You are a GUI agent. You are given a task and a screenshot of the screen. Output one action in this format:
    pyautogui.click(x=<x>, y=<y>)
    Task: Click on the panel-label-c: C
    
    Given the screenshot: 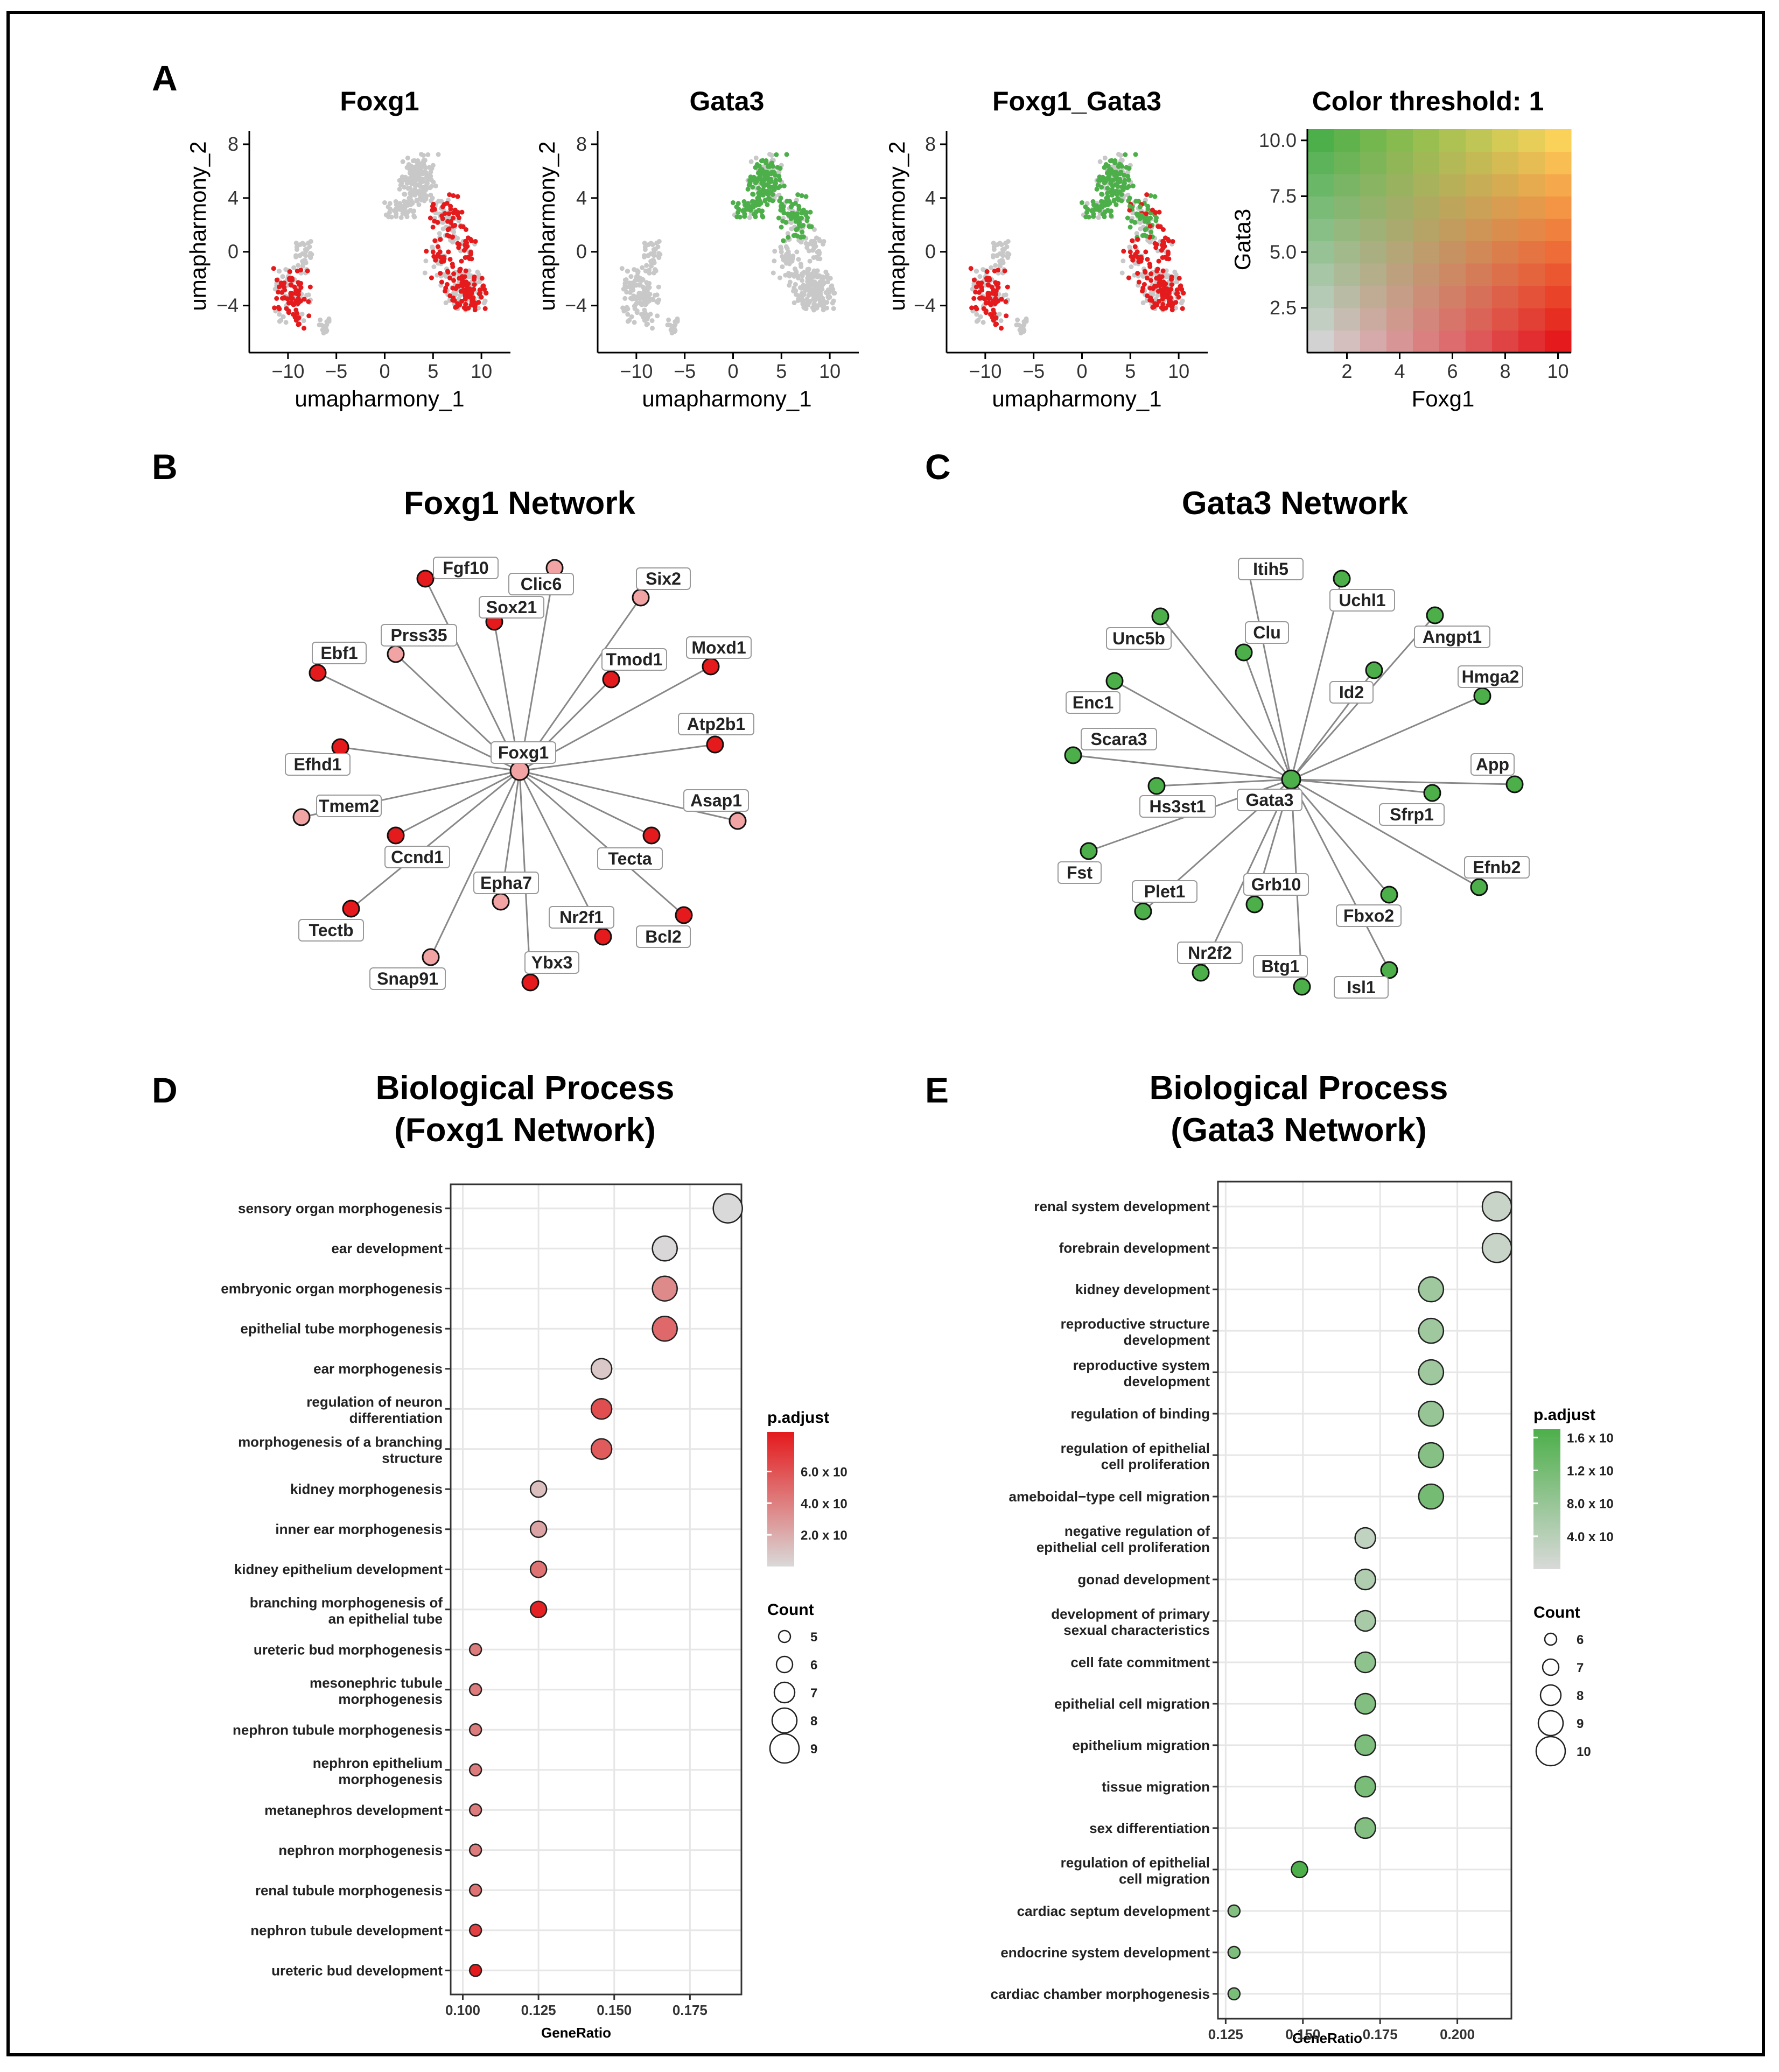 What is the action you would take?
    pyautogui.click(x=938, y=467)
    